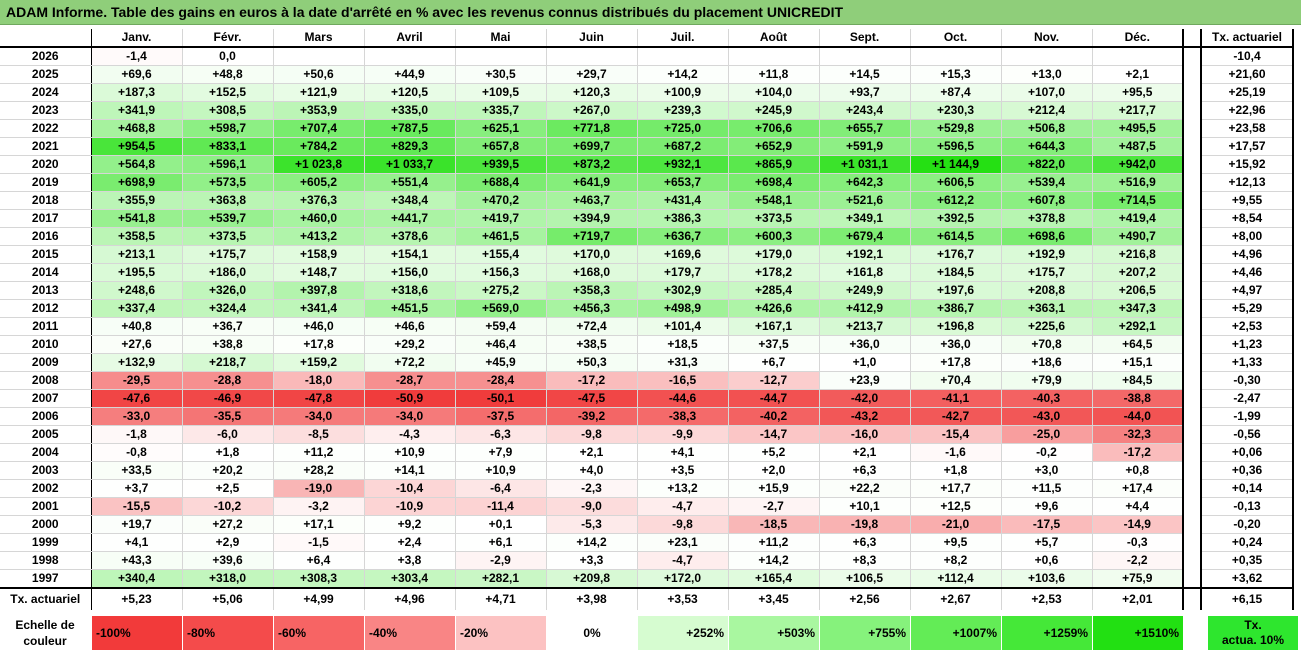 The image size is (1301, 653). Describe the element at coordinates (1247, 92) in the screenshot. I see `tx-actuariel-cell: +25,19` at that location.